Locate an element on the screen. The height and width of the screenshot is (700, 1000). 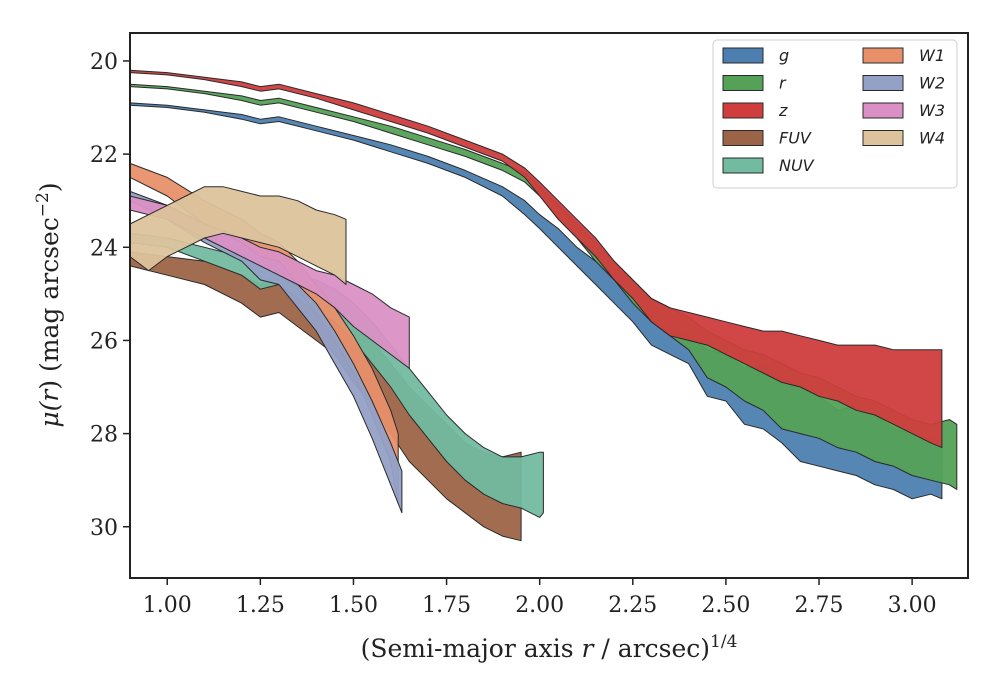
y-tick-label: 22 is located at coordinates (104, 155).